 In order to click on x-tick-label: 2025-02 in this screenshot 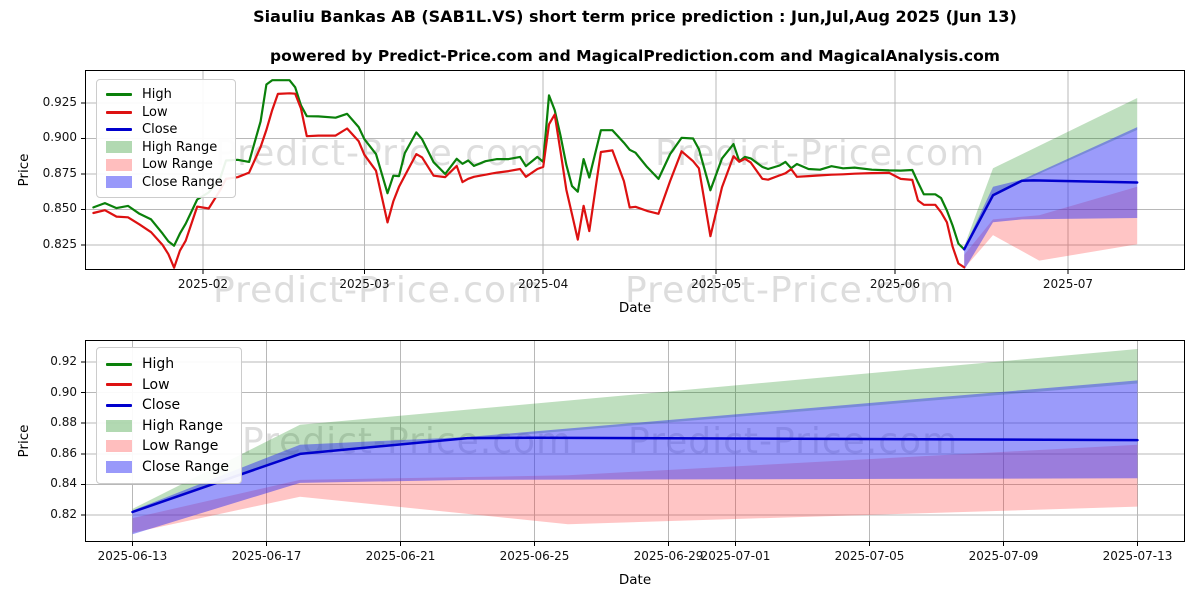, I will do `click(203, 284)`.